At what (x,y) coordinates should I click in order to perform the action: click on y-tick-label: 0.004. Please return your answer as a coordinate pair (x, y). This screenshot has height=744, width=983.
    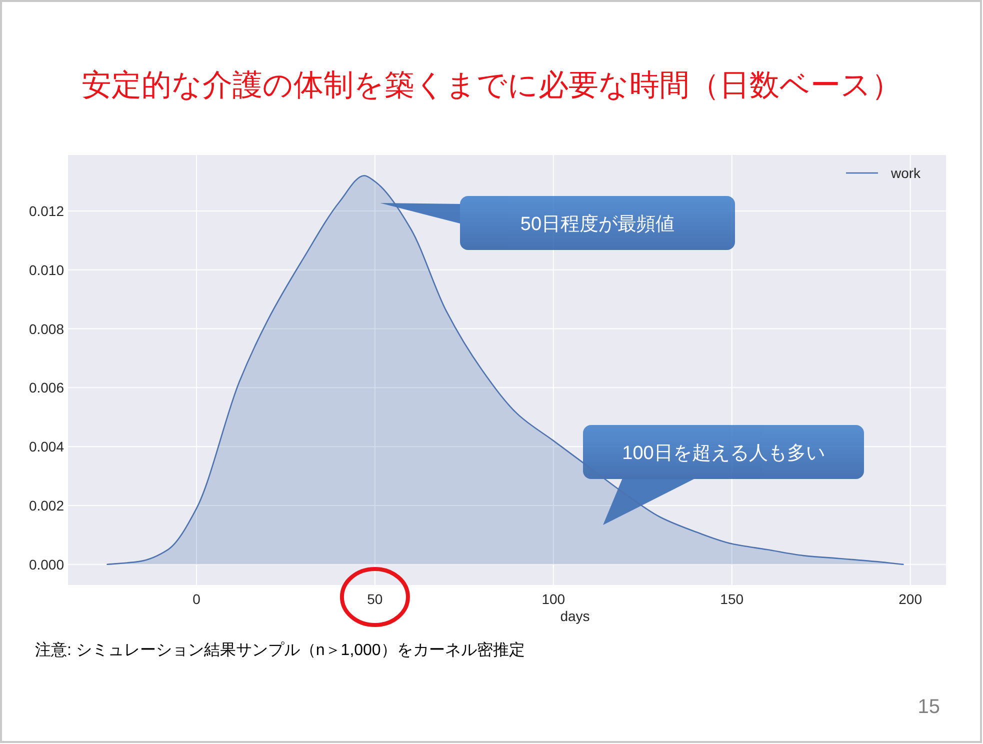
    Looking at the image, I should click on (46, 446).